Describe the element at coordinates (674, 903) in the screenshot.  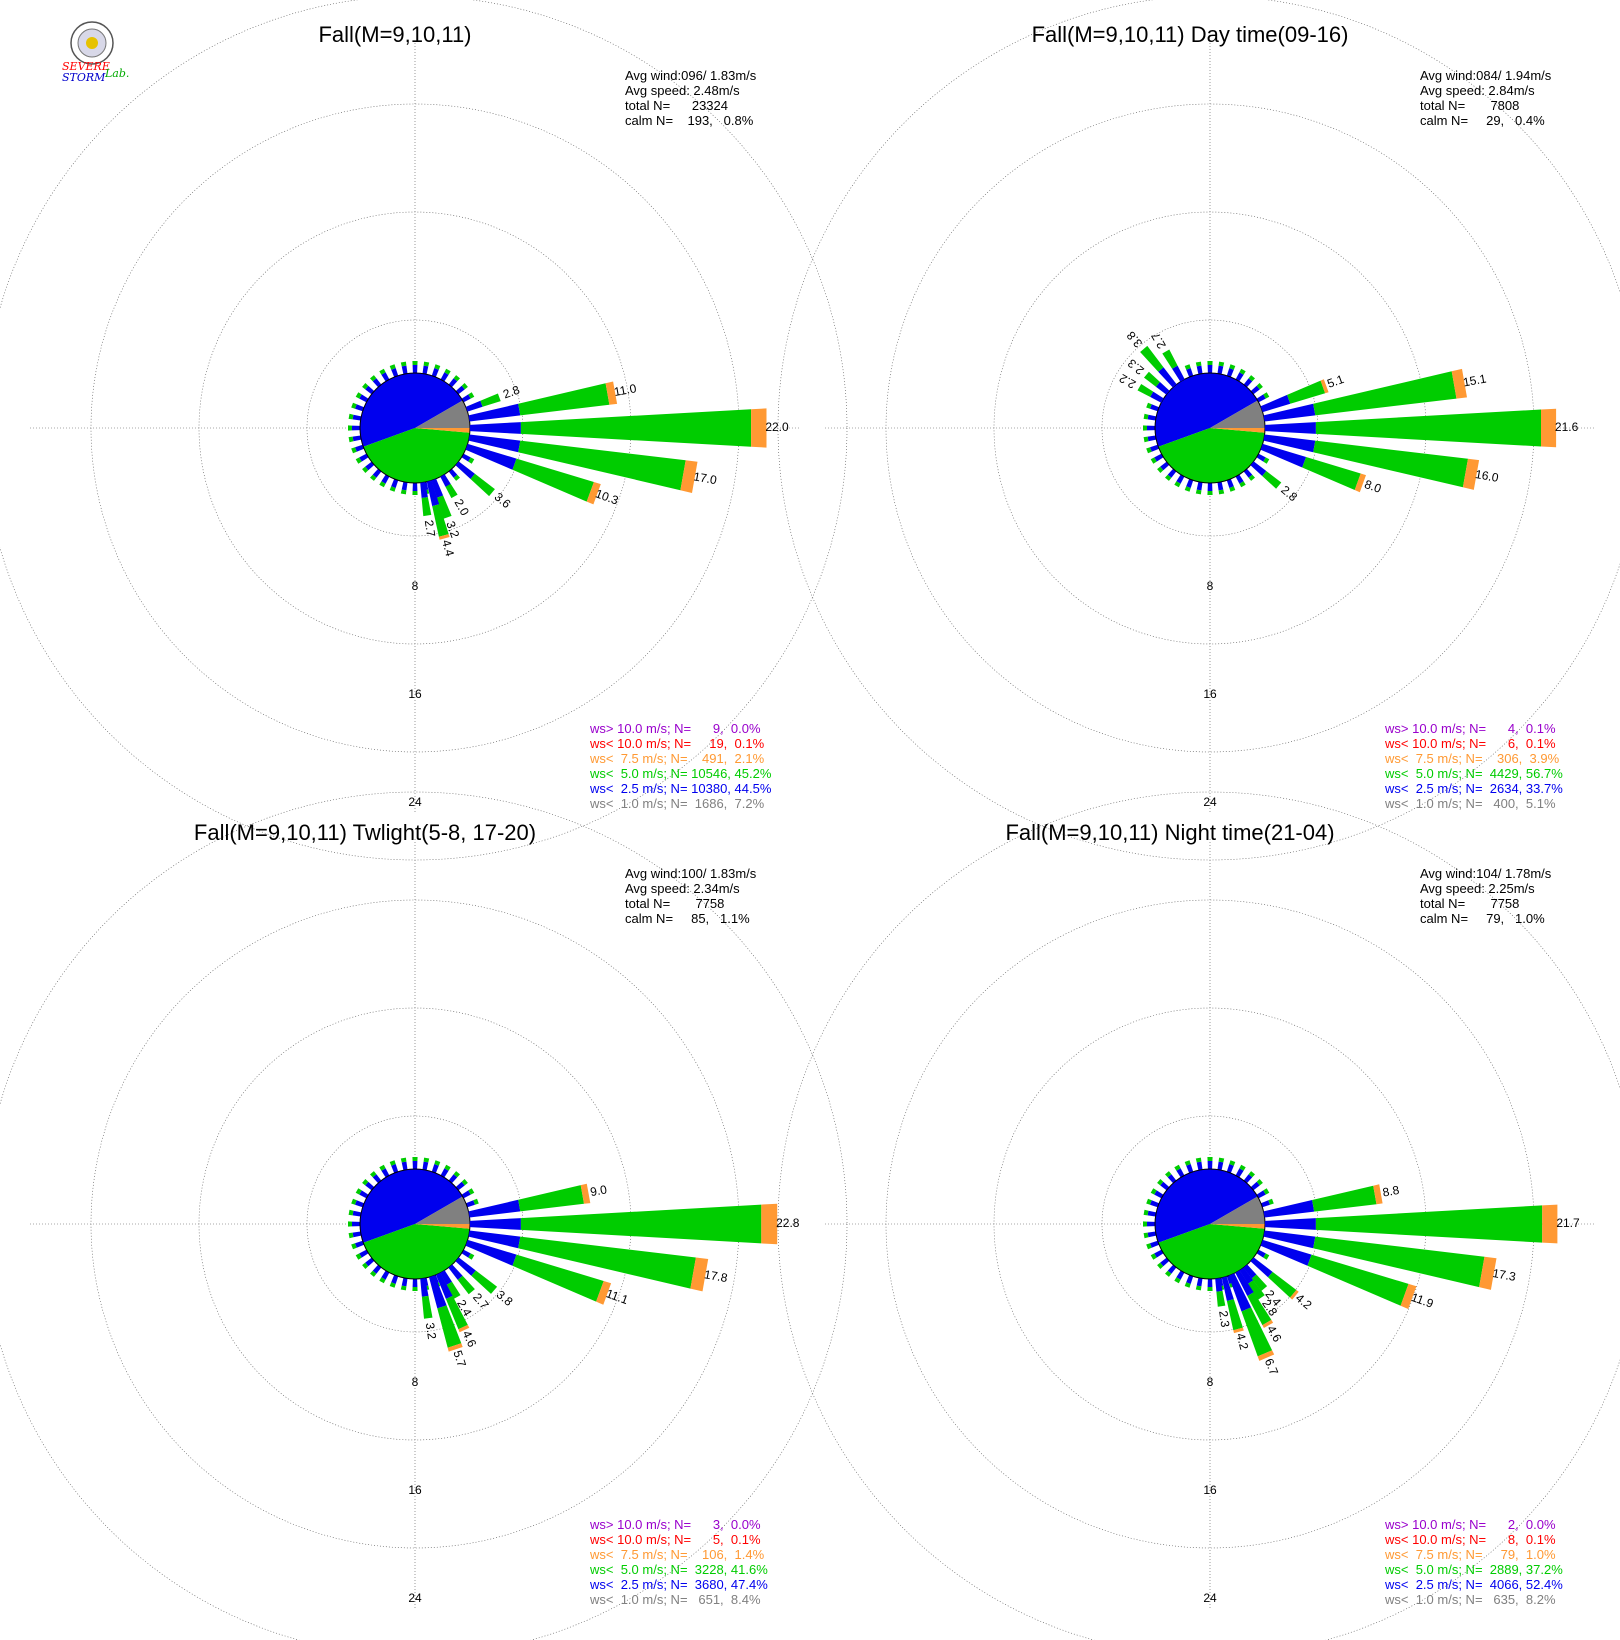
I see `stat-total-n-3: total N= 7758` at that location.